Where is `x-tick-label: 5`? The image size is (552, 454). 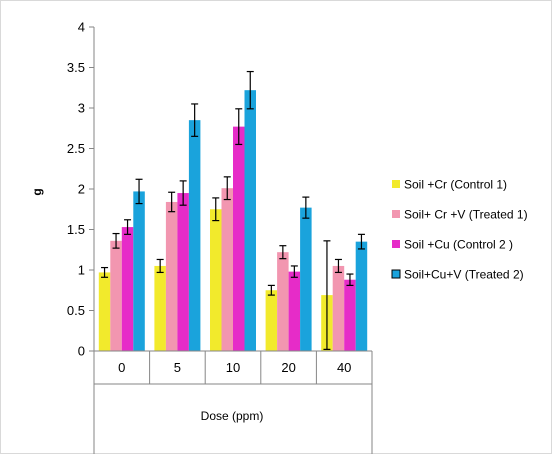 x-tick-label: 5 is located at coordinates (177, 367).